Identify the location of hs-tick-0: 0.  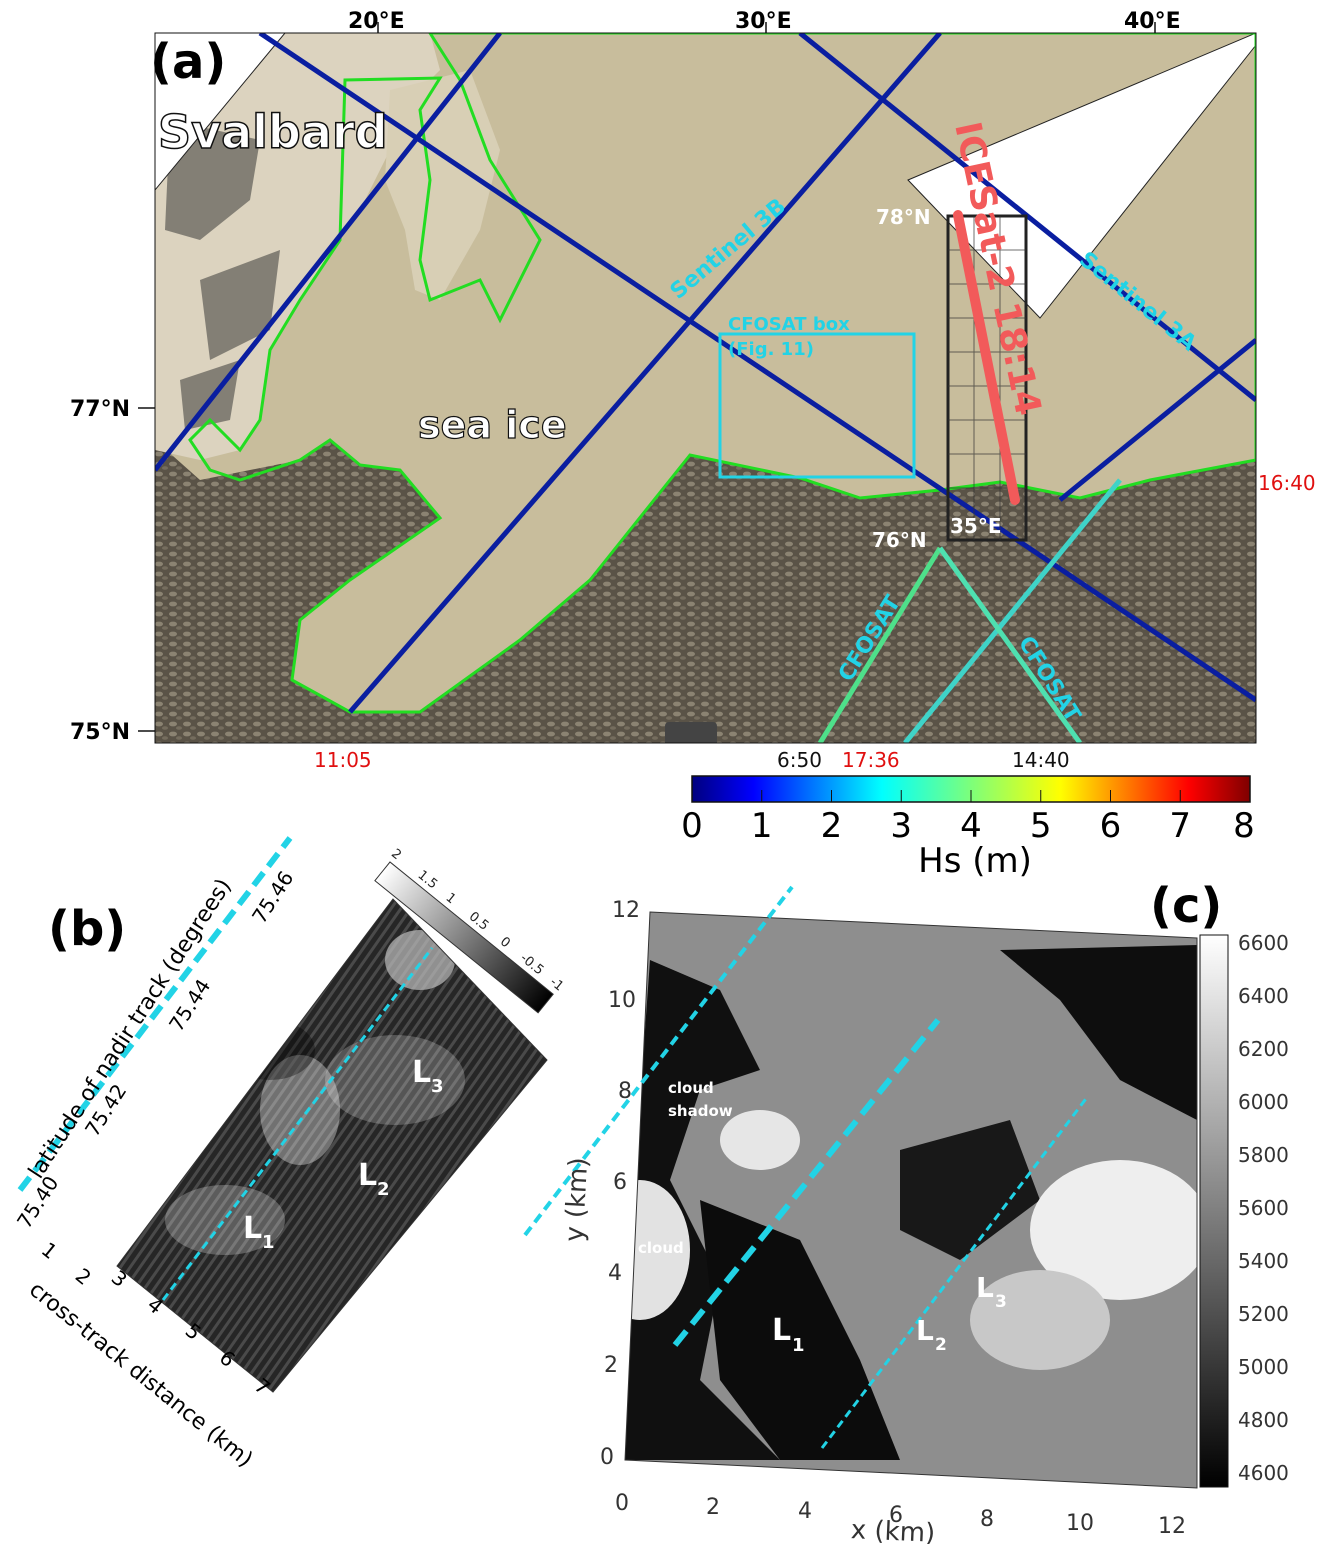
(692, 826).